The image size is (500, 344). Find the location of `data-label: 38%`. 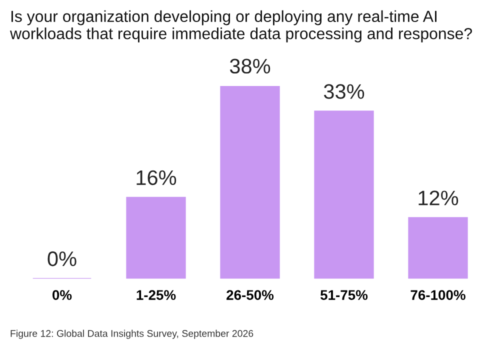

data-label: 38% is located at coordinates (250, 66).